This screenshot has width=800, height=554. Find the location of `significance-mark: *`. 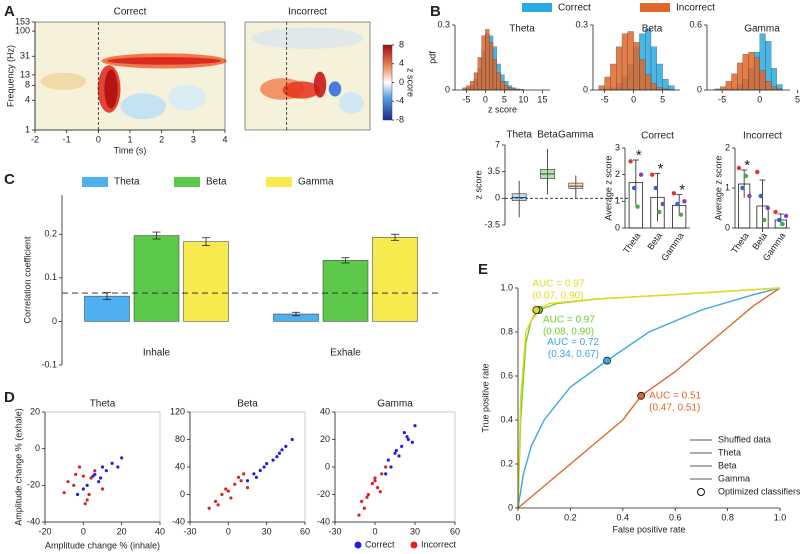

significance-mark: * is located at coordinates (682, 190).